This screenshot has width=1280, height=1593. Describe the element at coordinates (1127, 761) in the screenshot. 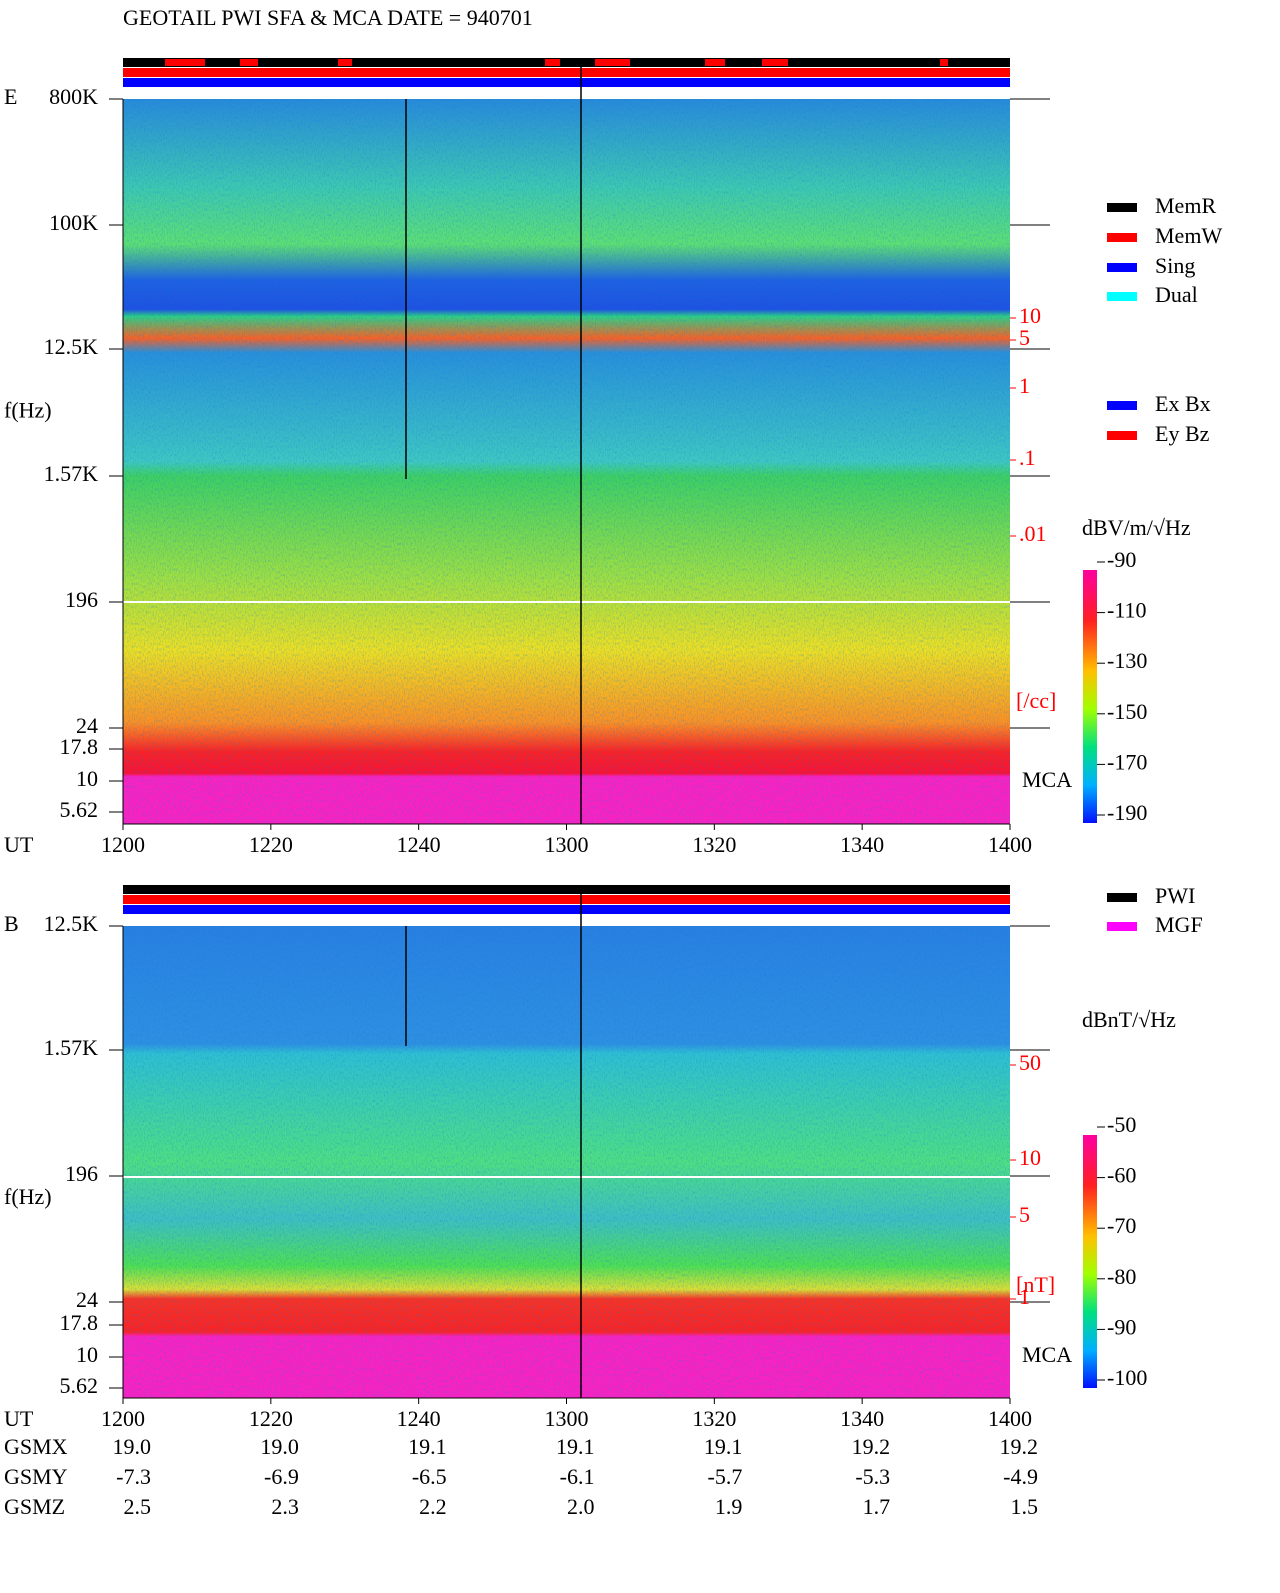

I see `colorbar-tick-label: -170` at that location.